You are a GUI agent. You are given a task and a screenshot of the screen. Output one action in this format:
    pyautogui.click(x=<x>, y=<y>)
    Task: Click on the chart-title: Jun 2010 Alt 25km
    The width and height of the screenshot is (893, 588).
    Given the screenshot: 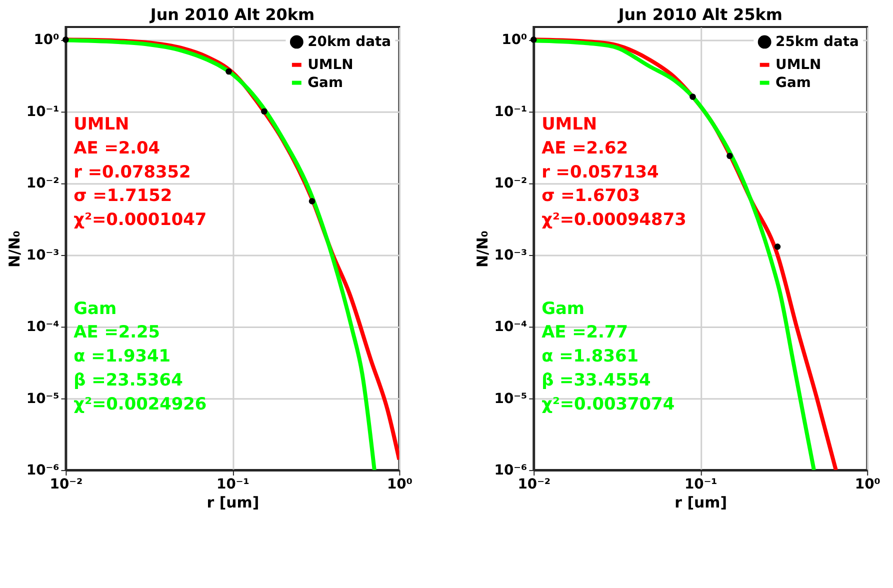 What is the action you would take?
    pyautogui.click(x=699, y=14)
    